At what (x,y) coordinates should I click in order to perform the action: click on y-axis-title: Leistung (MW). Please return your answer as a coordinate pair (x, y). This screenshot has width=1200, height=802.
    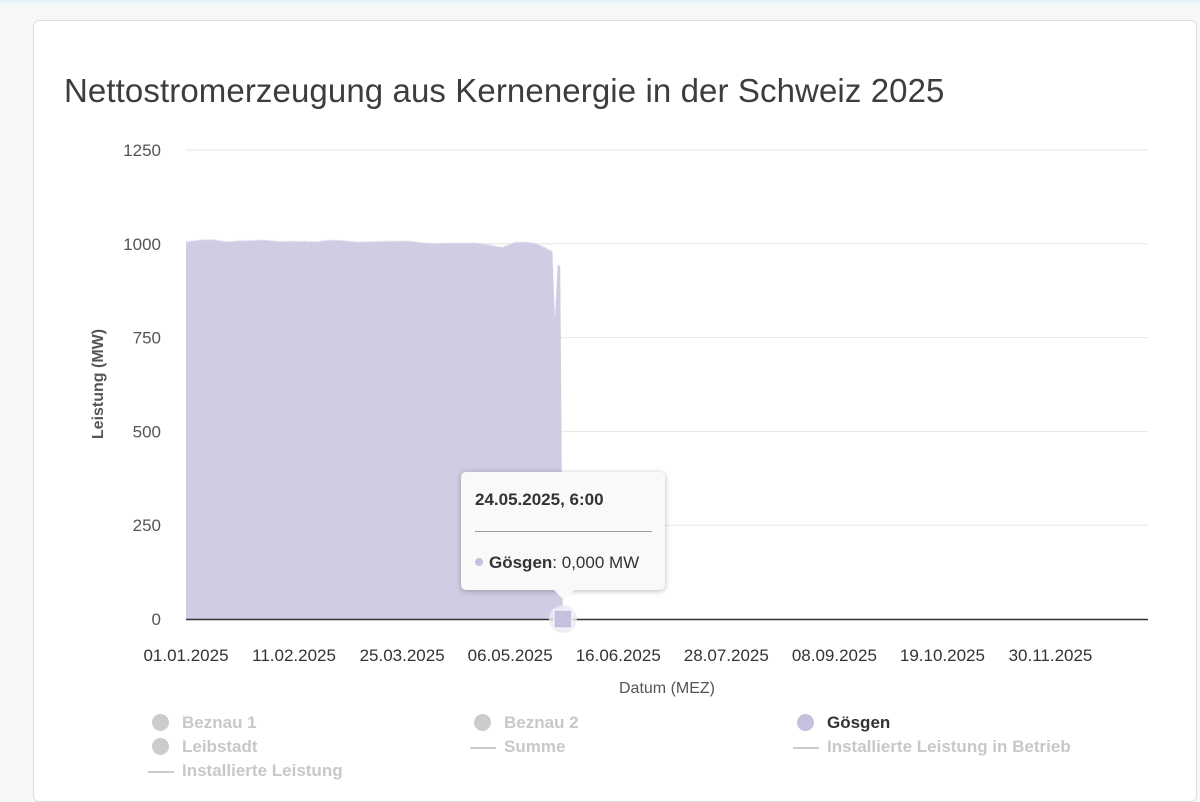
    Looking at the image, I should click on (98, 384).